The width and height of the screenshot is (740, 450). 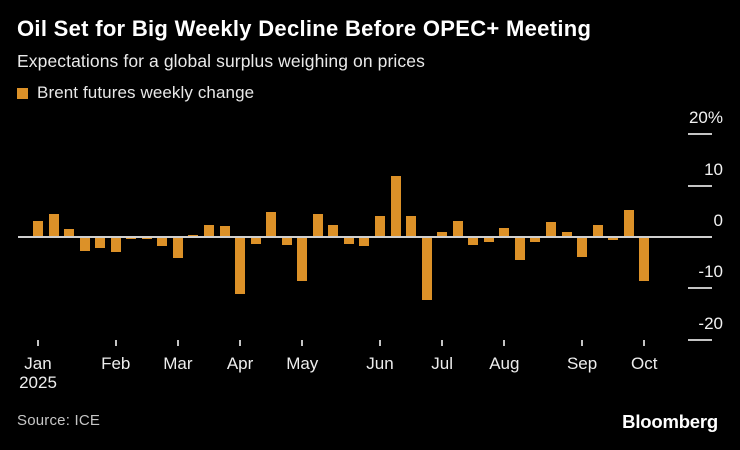 What do you see at coordinates (582, 363) in the screenshot?
I see `month-label: Sep` at bounding box center [582, 363].